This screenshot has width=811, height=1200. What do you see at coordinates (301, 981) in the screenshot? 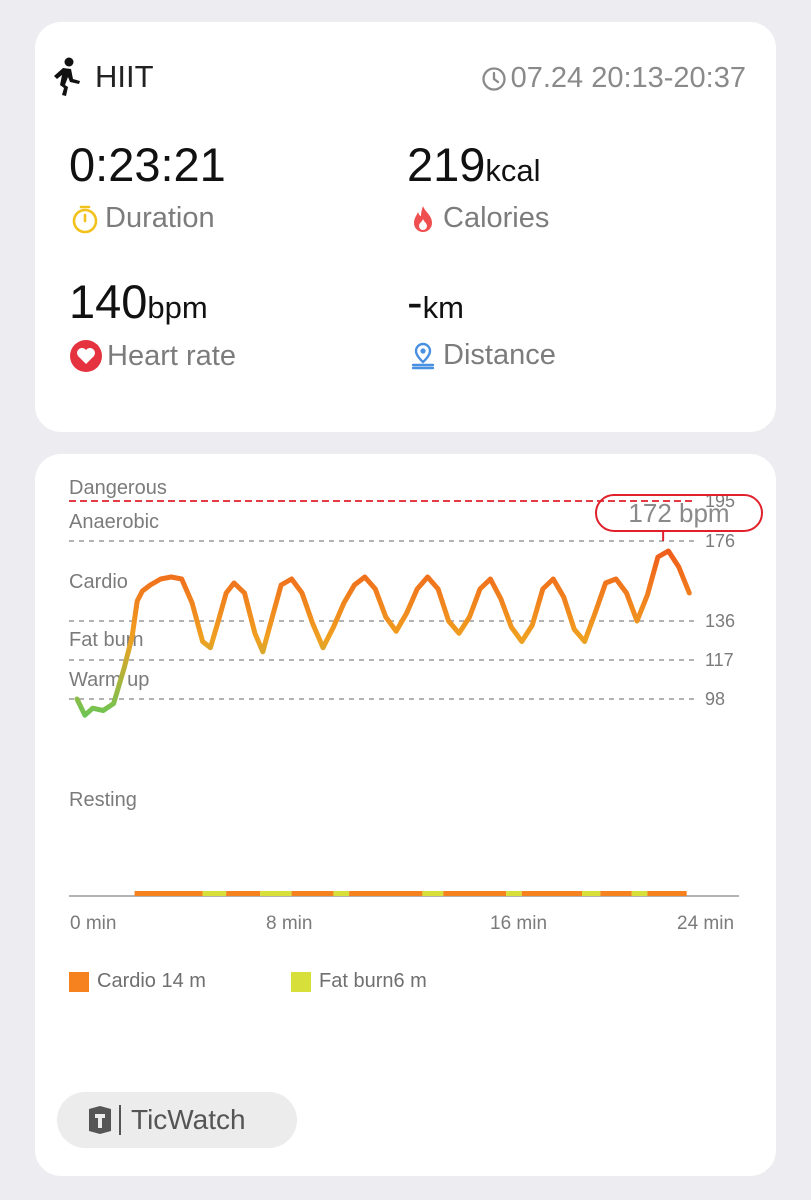
I see `legend-swatch-fat-burn` at bounding box center [301, 981].